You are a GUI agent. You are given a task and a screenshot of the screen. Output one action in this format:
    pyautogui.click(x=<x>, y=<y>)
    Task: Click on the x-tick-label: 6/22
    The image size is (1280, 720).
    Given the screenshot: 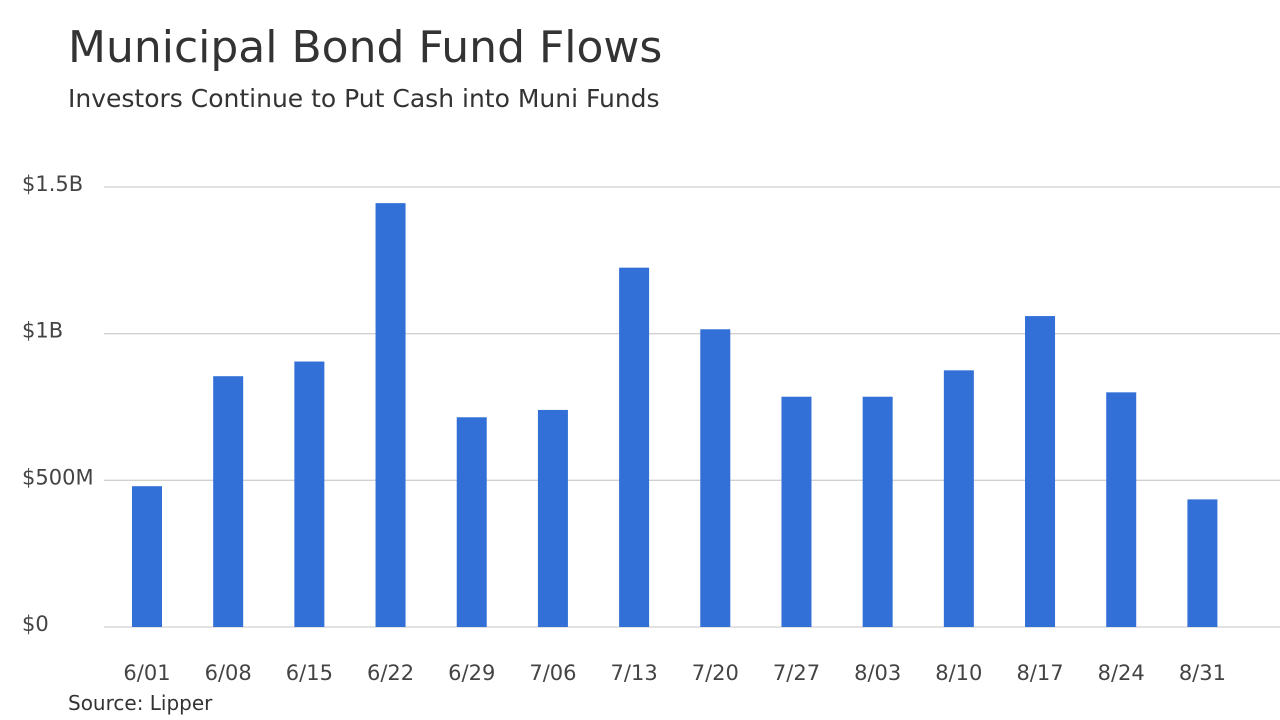 What is the action you would take?
    pyautogui.click(x=390, y=673)
    